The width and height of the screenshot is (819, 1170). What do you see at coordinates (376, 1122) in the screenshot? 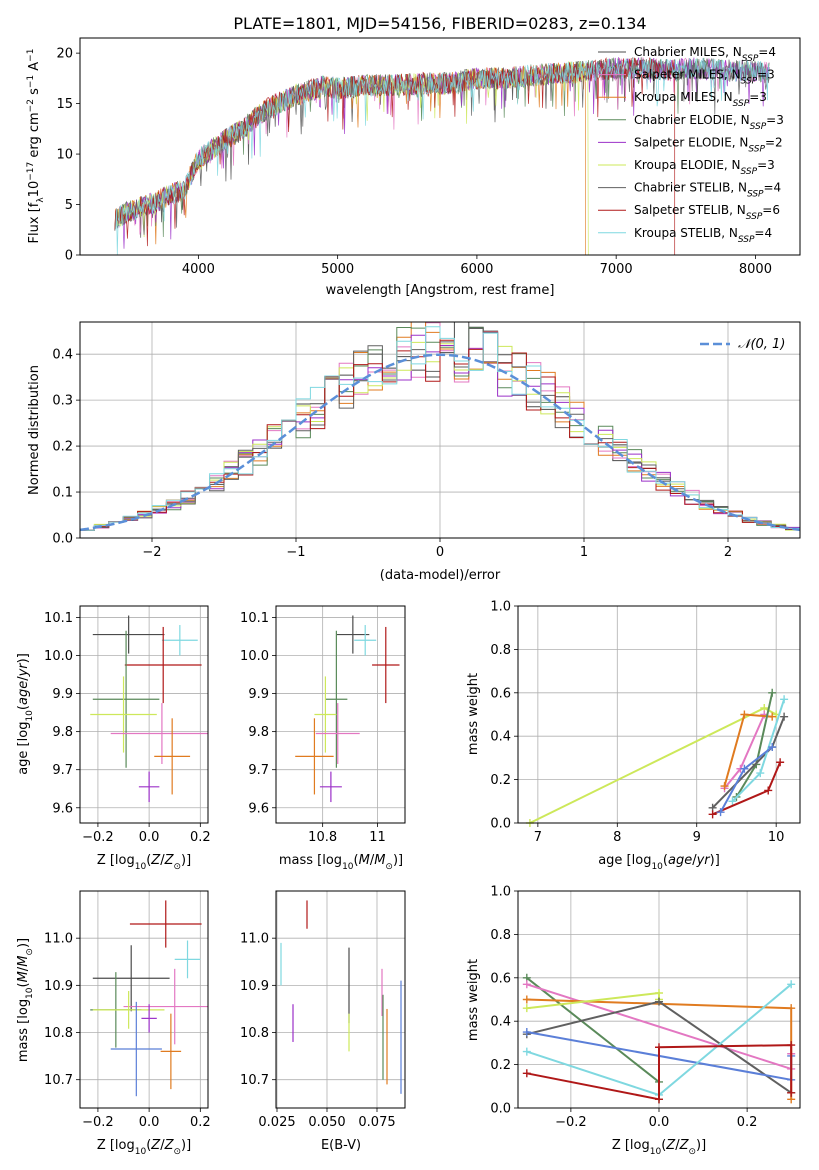
I see `x-tick-label: 0.075` at bounding box center [376, 1122].